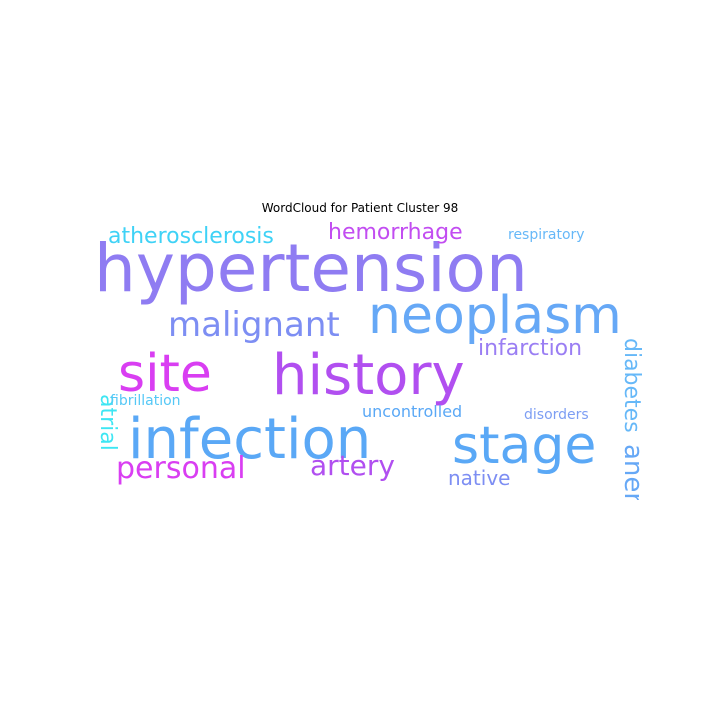 The image size is (720, 720). What do you see at coordinates (556, 415) in the screenshot?
I see `word-disorders: disorders` at bounding box center [556, 415].